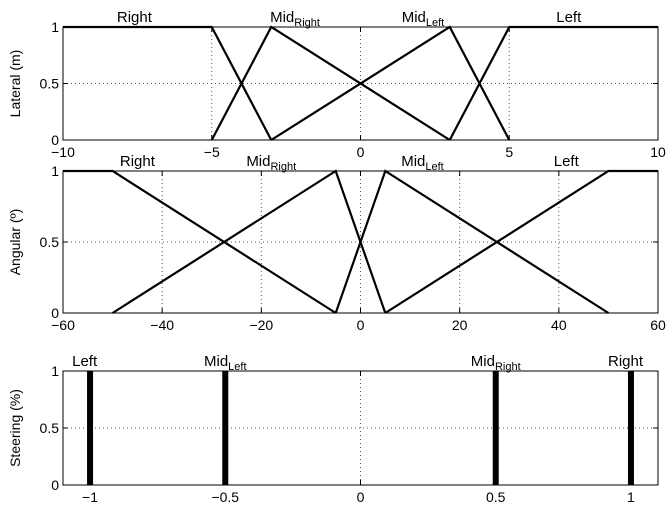 This screenshot has width=669, height=512. Describe the element at coordinates (559, 325) in the screenshot. I see `x-tick-label: 40` at that location.